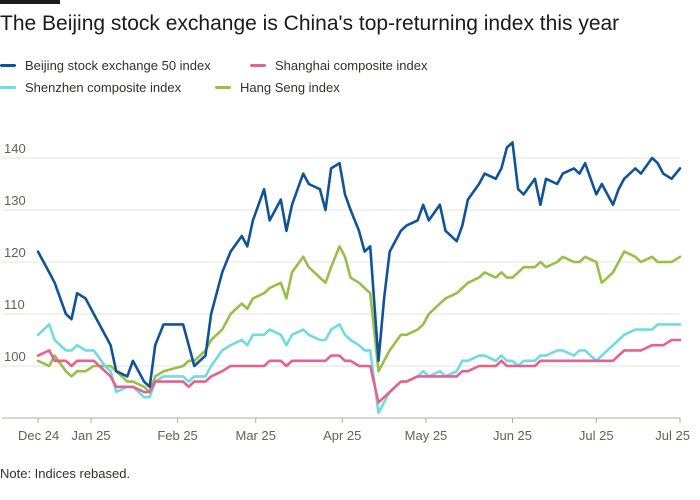  I want to click on legend-swatch-beijing, so click(8, 65).